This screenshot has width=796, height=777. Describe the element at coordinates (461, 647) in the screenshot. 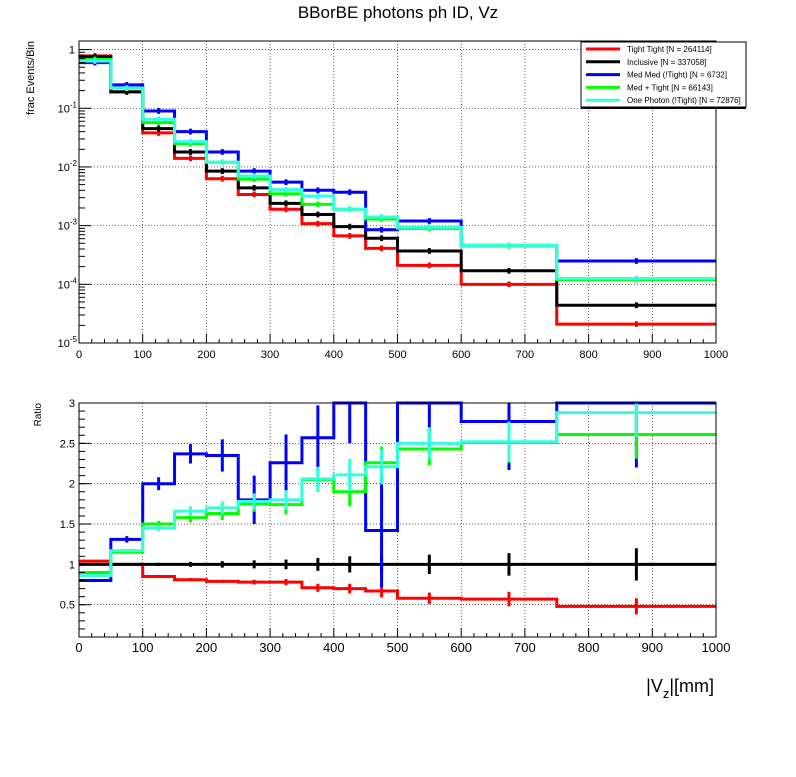

I see `bottom-x-tick-label: 600` at that location.